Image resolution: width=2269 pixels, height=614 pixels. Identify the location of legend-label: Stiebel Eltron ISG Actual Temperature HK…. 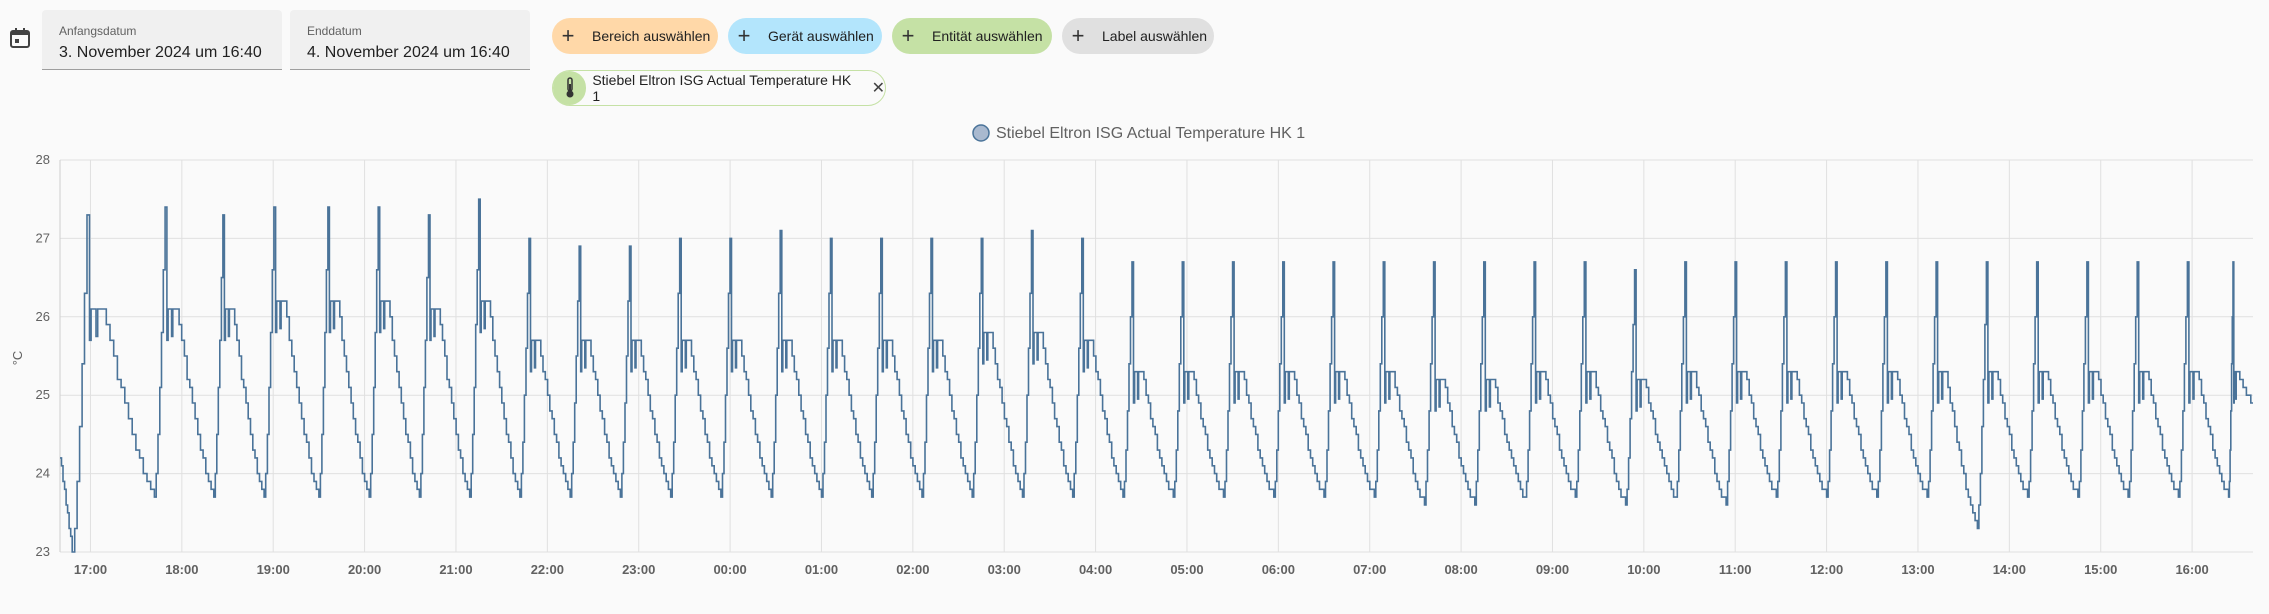
(1150, 133).